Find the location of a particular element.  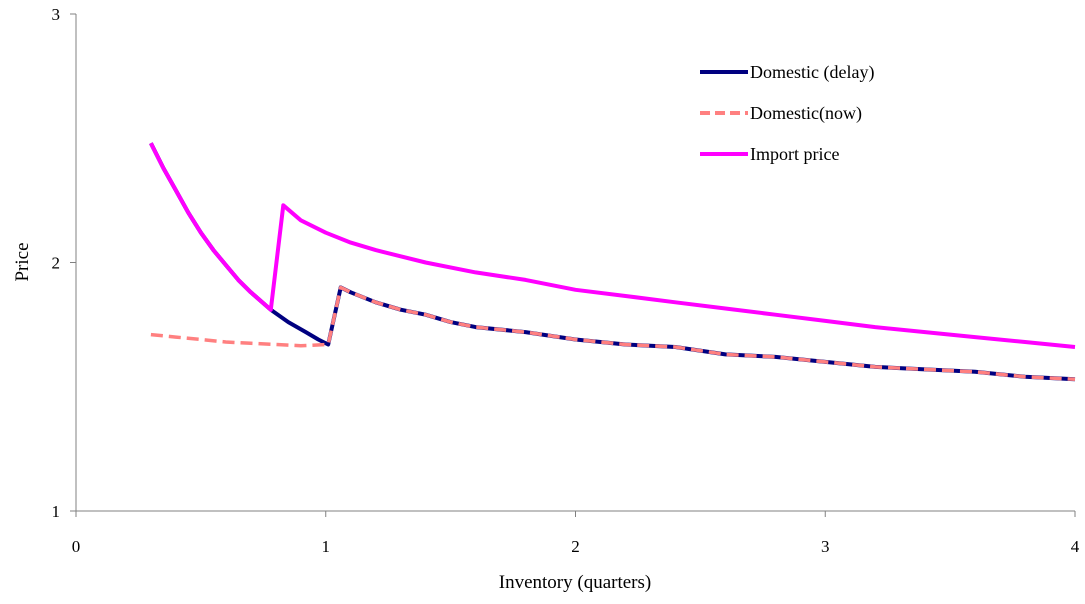

x-tick-label: 0 is located at coordinates (76, 546).